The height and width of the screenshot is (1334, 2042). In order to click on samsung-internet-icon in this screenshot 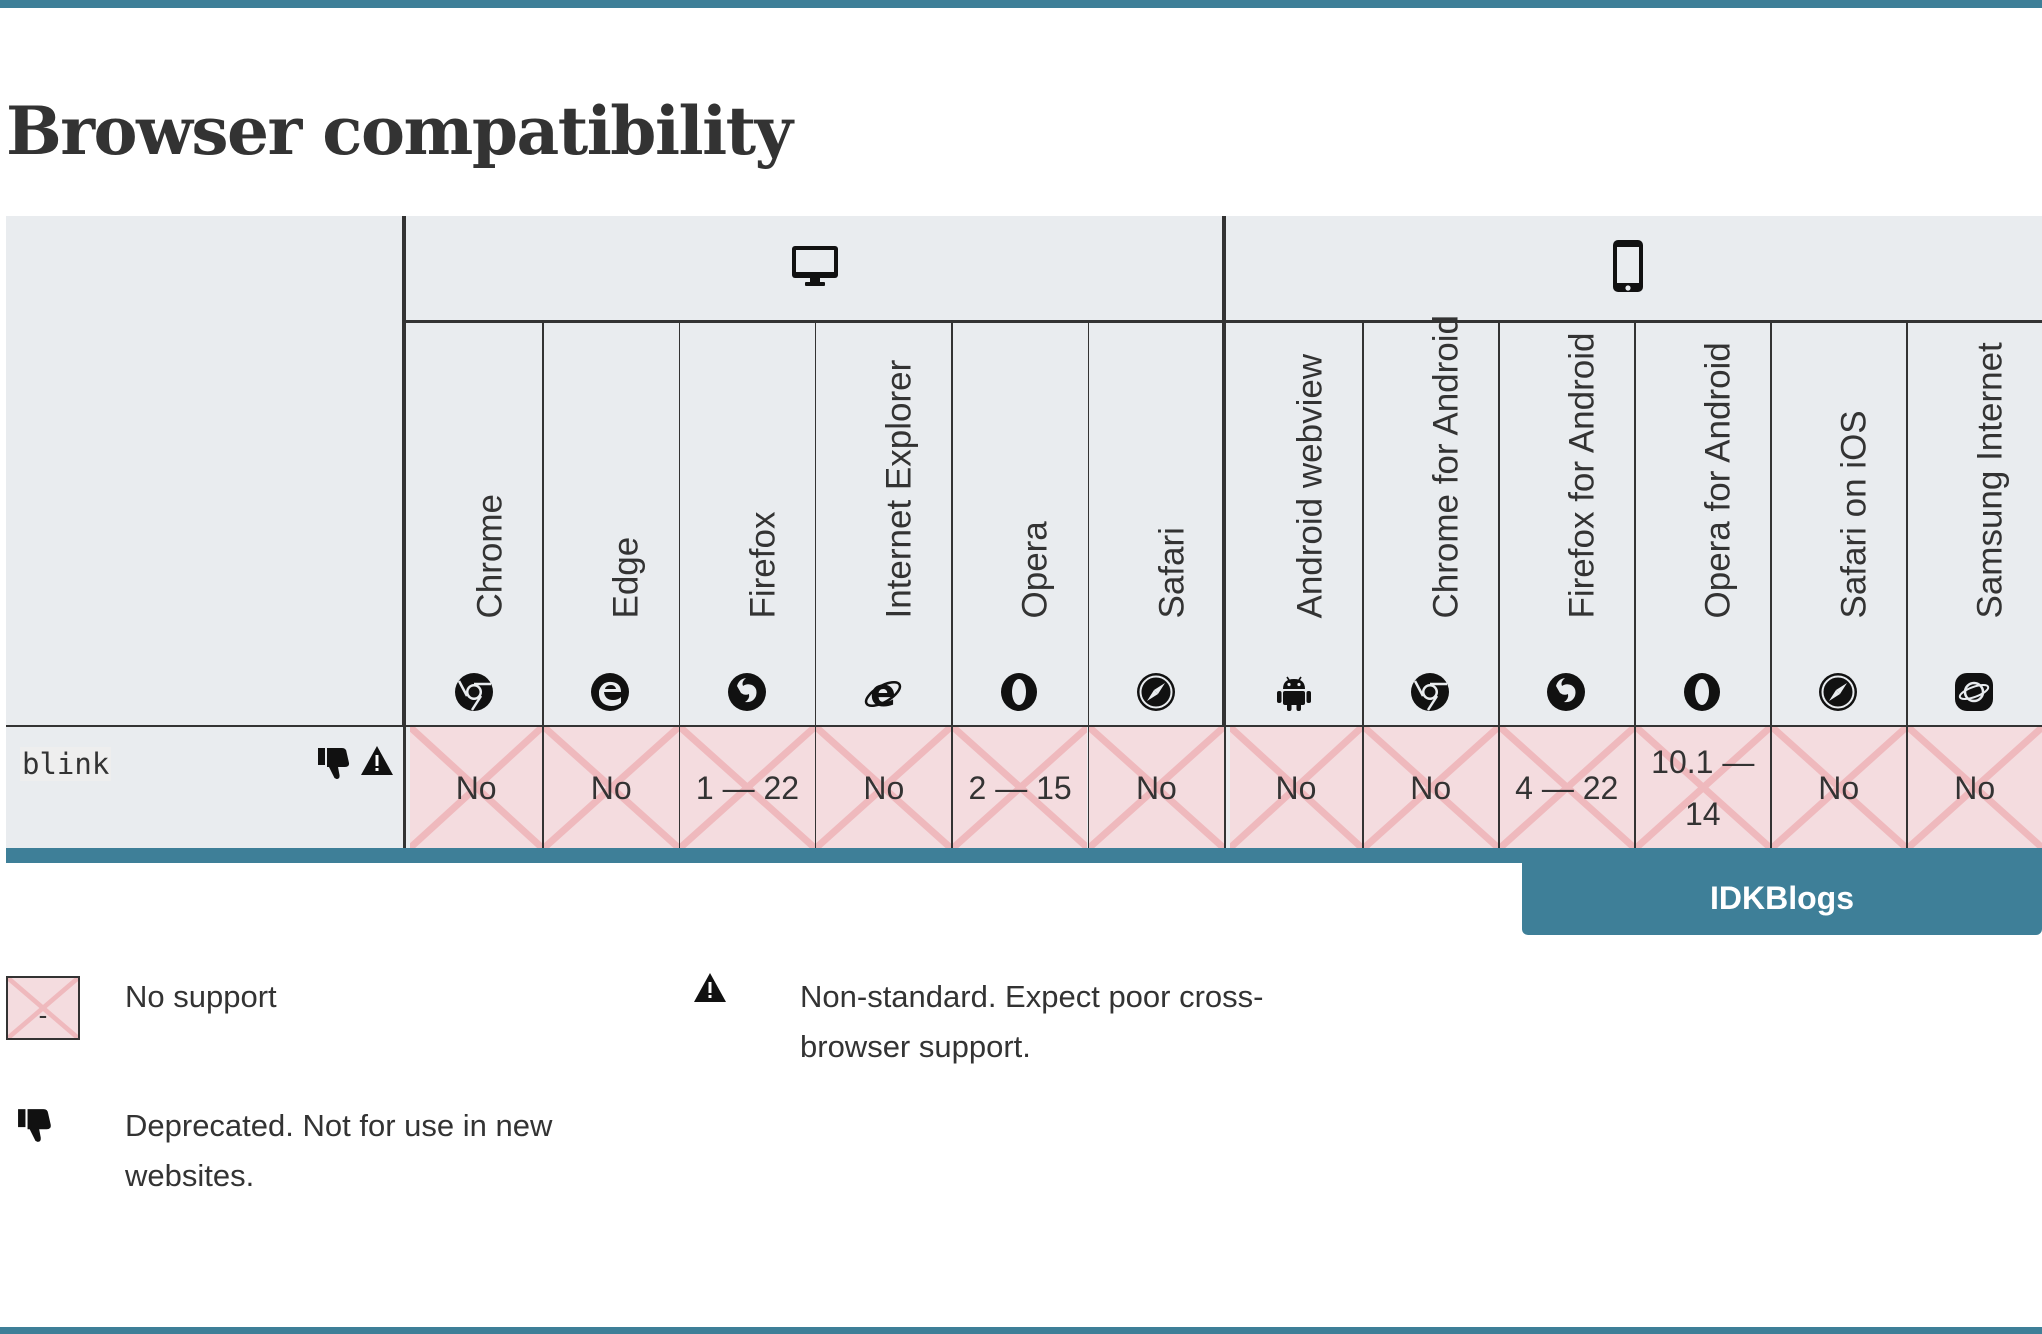, I will do `click(1974, 692)`.